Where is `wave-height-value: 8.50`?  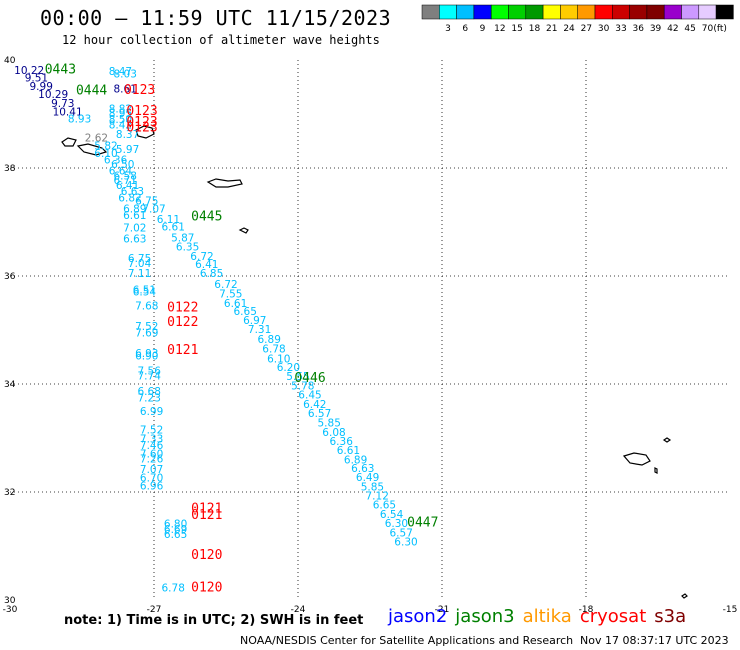
wave-height-value: 8.50 is located at coordinates (120, 120).